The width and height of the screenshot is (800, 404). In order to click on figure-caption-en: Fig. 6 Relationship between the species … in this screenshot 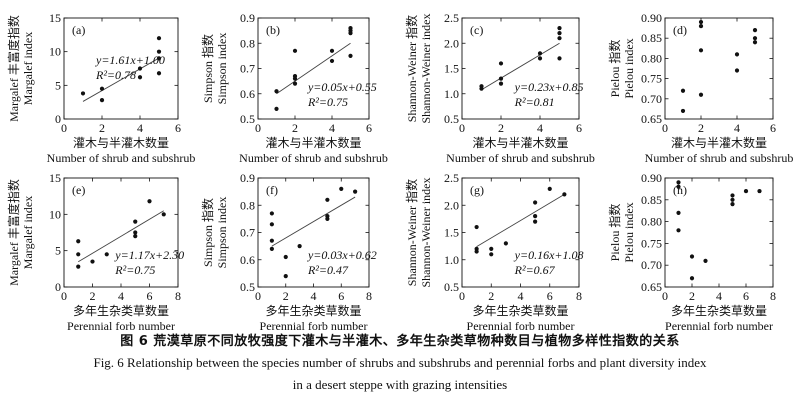, I will do `click(400, 374)`.